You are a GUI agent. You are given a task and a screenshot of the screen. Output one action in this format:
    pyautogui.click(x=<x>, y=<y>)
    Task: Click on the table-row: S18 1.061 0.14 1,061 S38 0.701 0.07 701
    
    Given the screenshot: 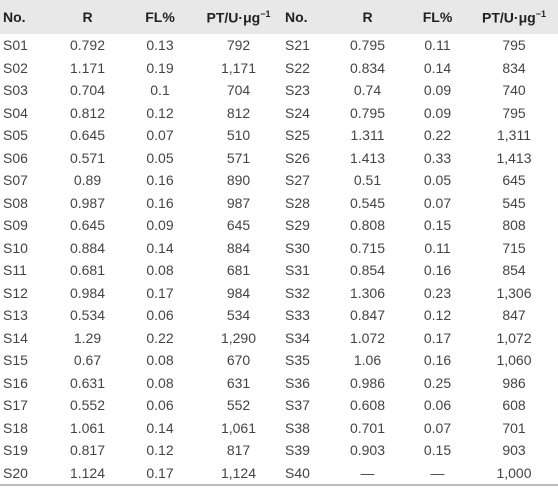 What is the action you would take?
    pyautogui.click(x=279, y=428)
    